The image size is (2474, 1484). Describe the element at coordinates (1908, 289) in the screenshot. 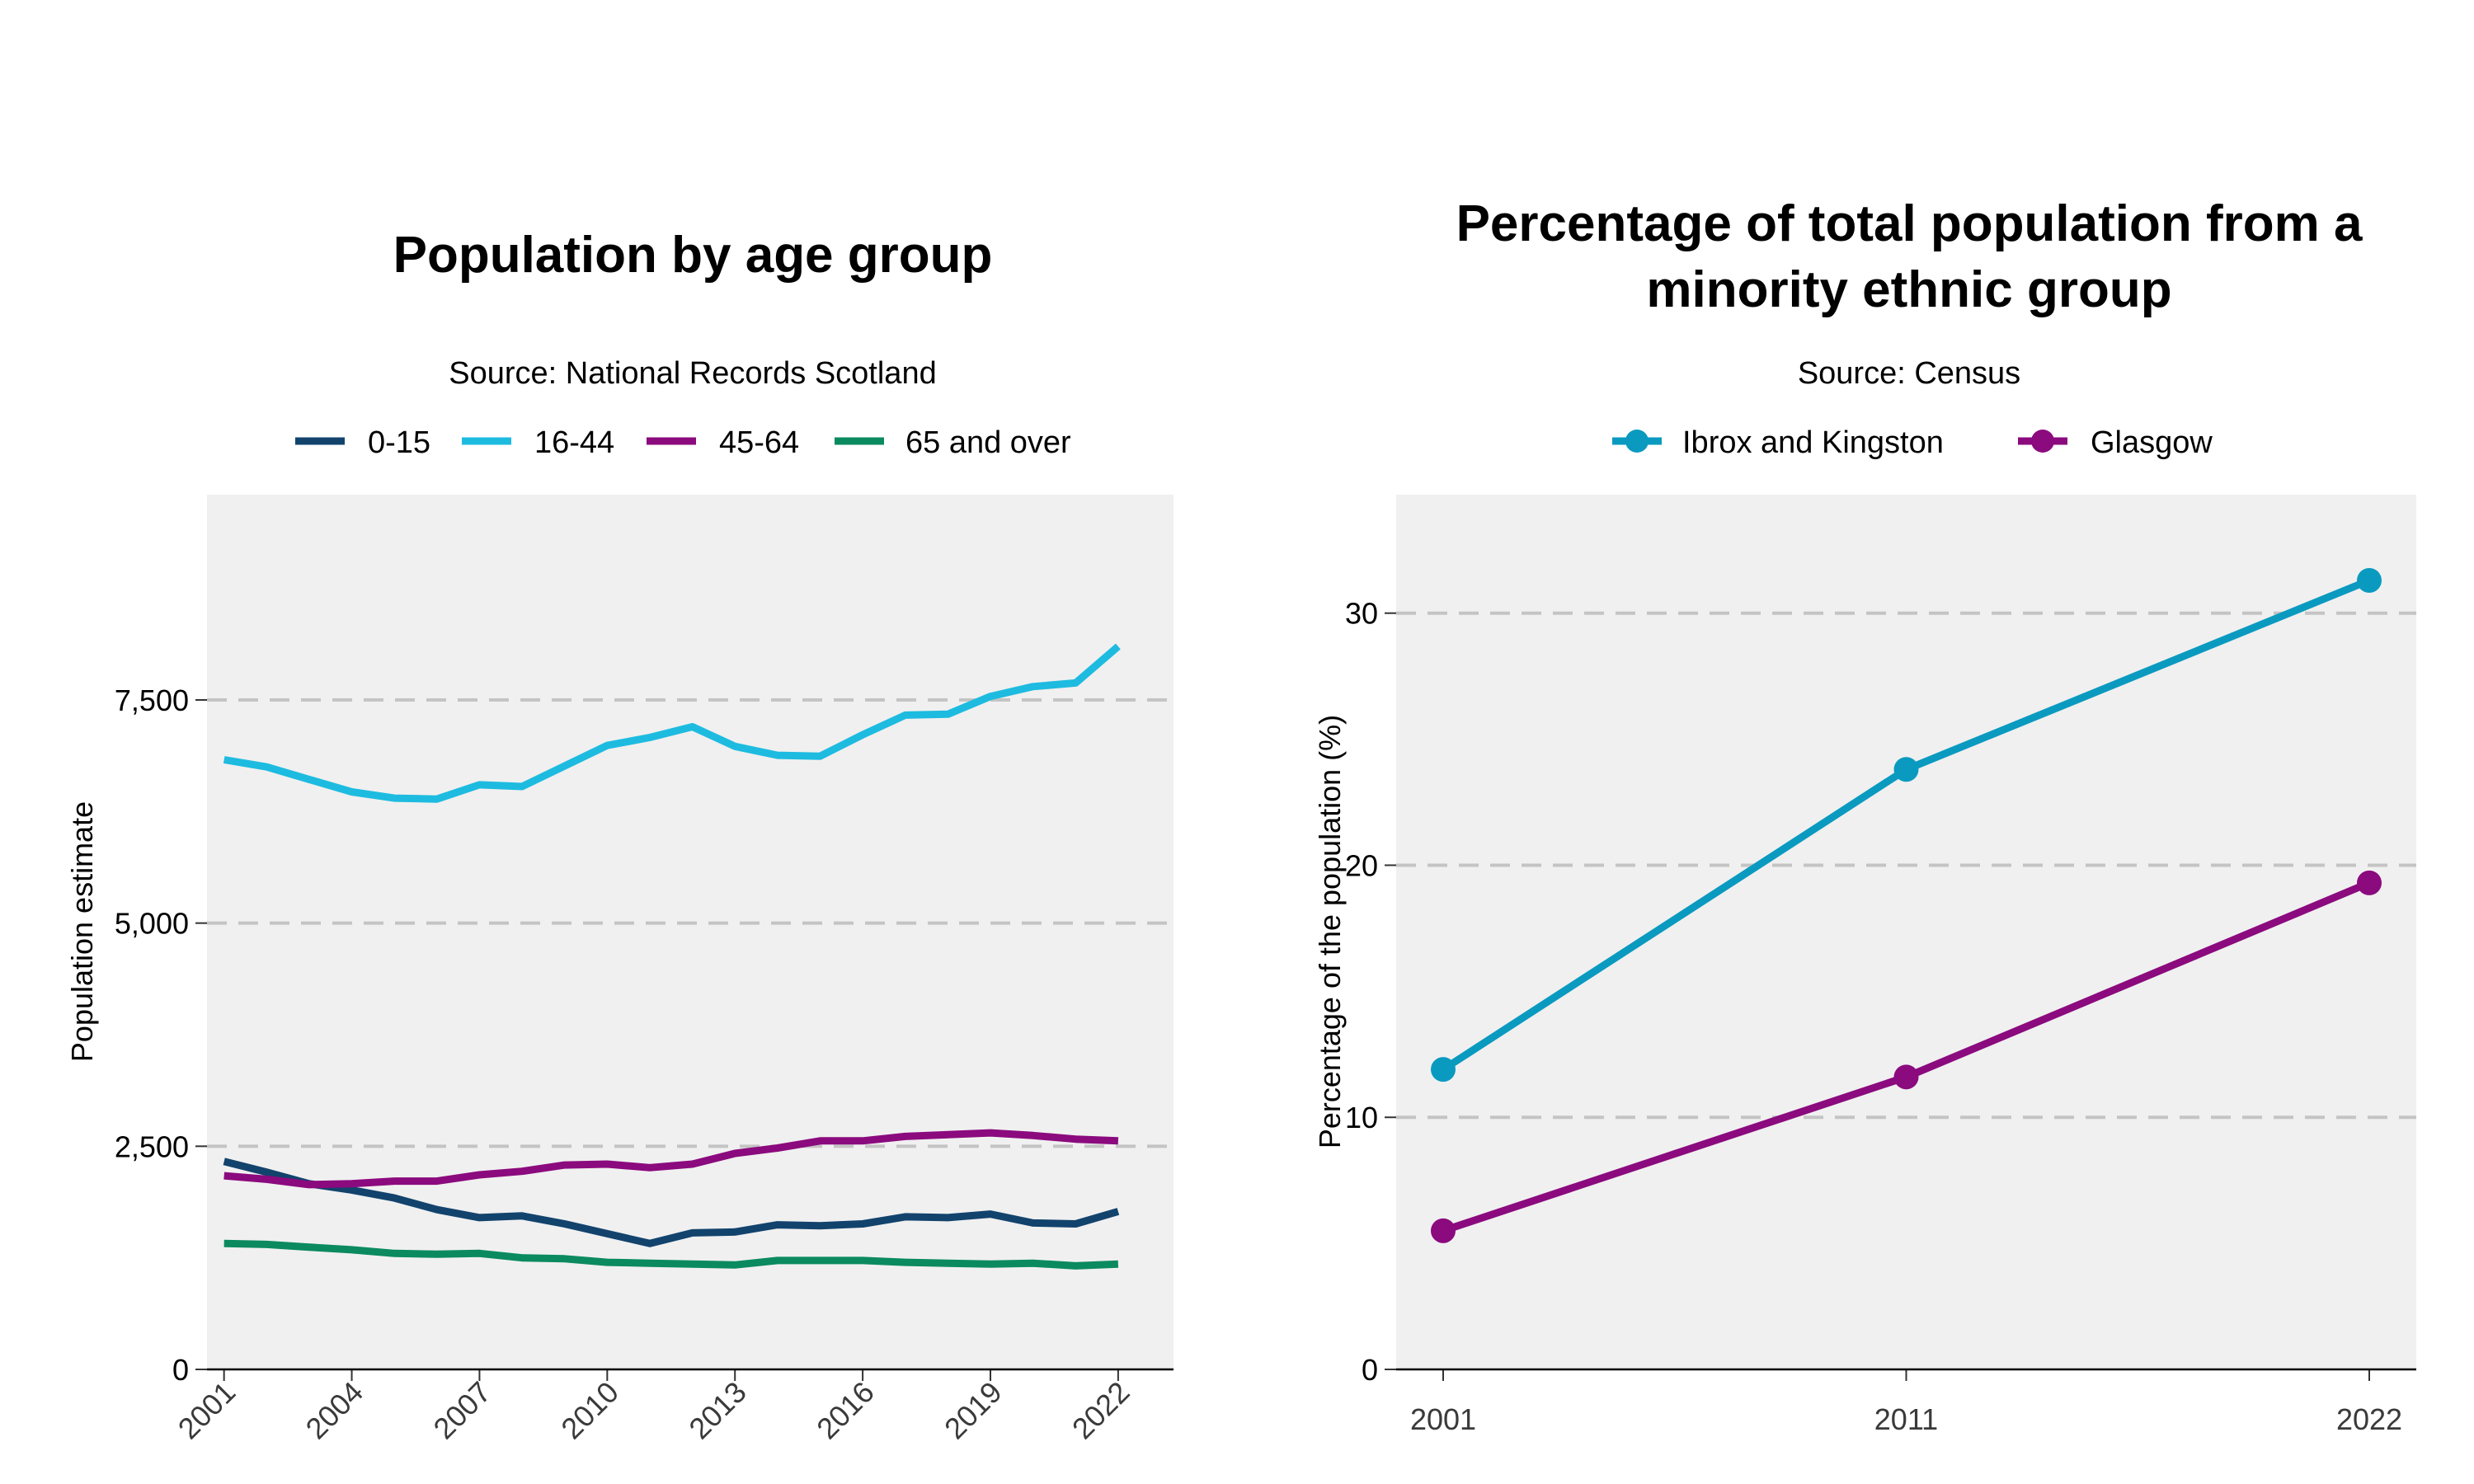

I see `chart-title-line-2: minority ethnic group` at that location.